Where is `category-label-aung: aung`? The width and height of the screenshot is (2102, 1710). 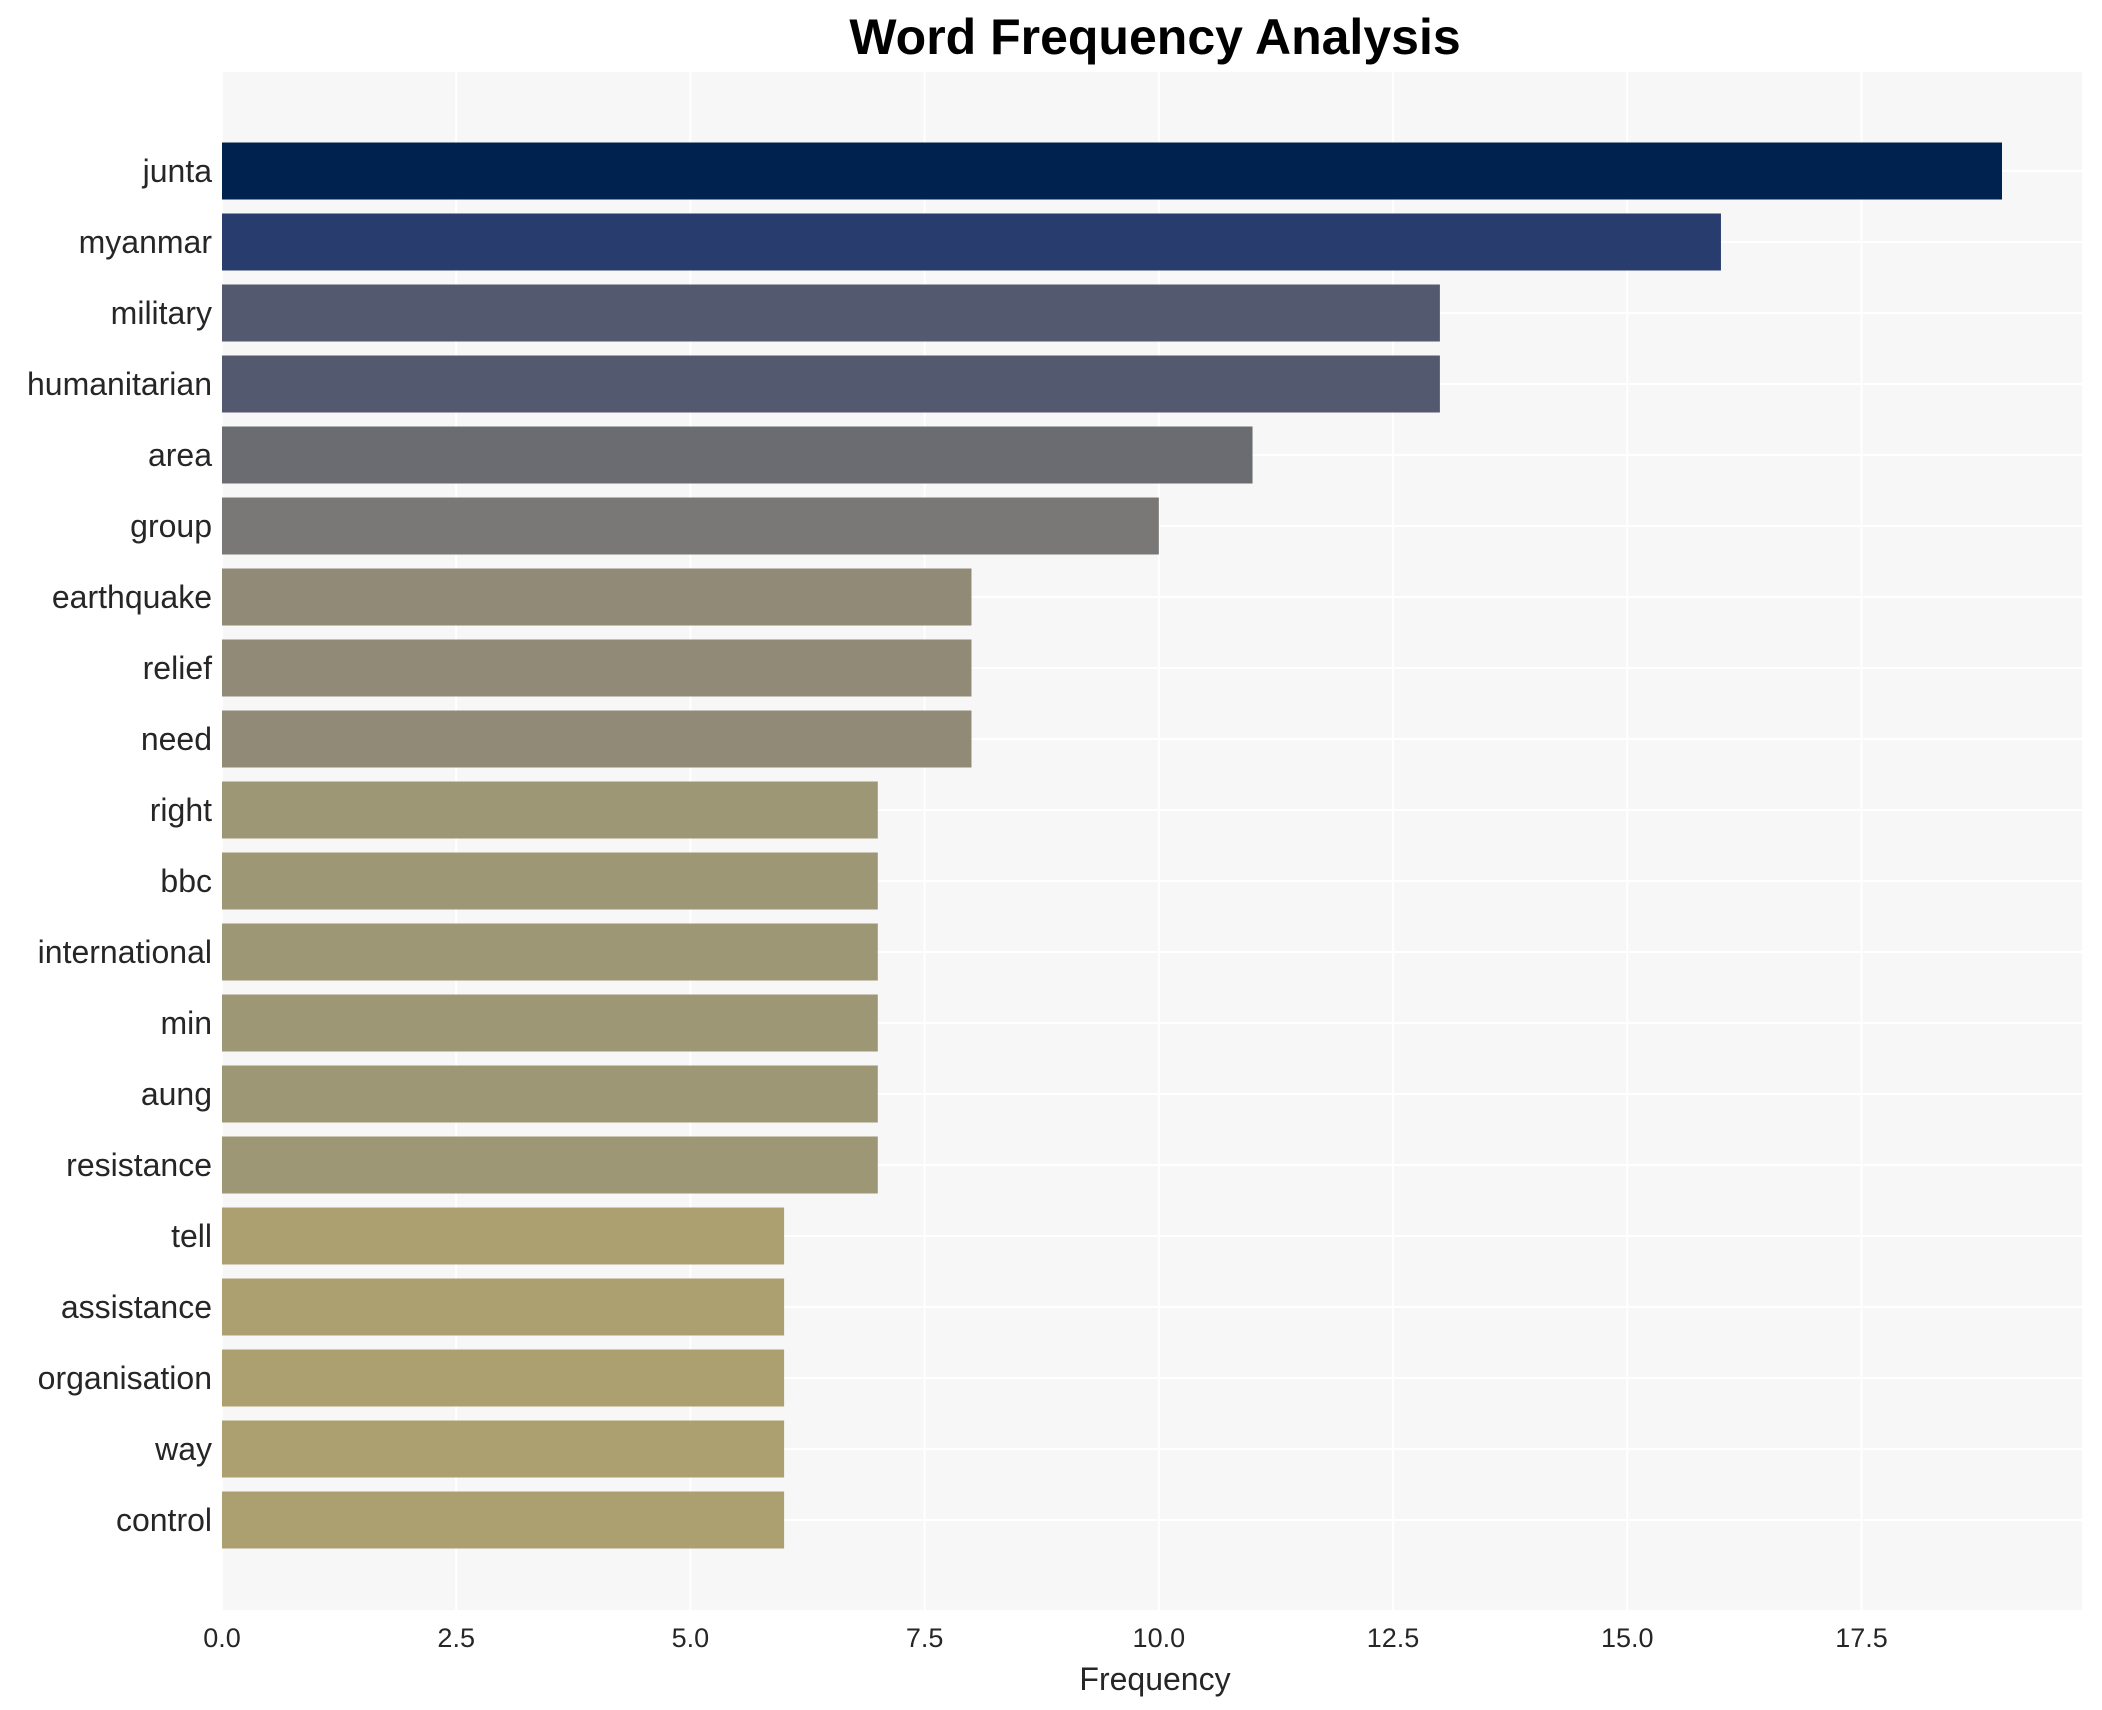
category-label-aung: aung is located at coordinates (176, 1094).